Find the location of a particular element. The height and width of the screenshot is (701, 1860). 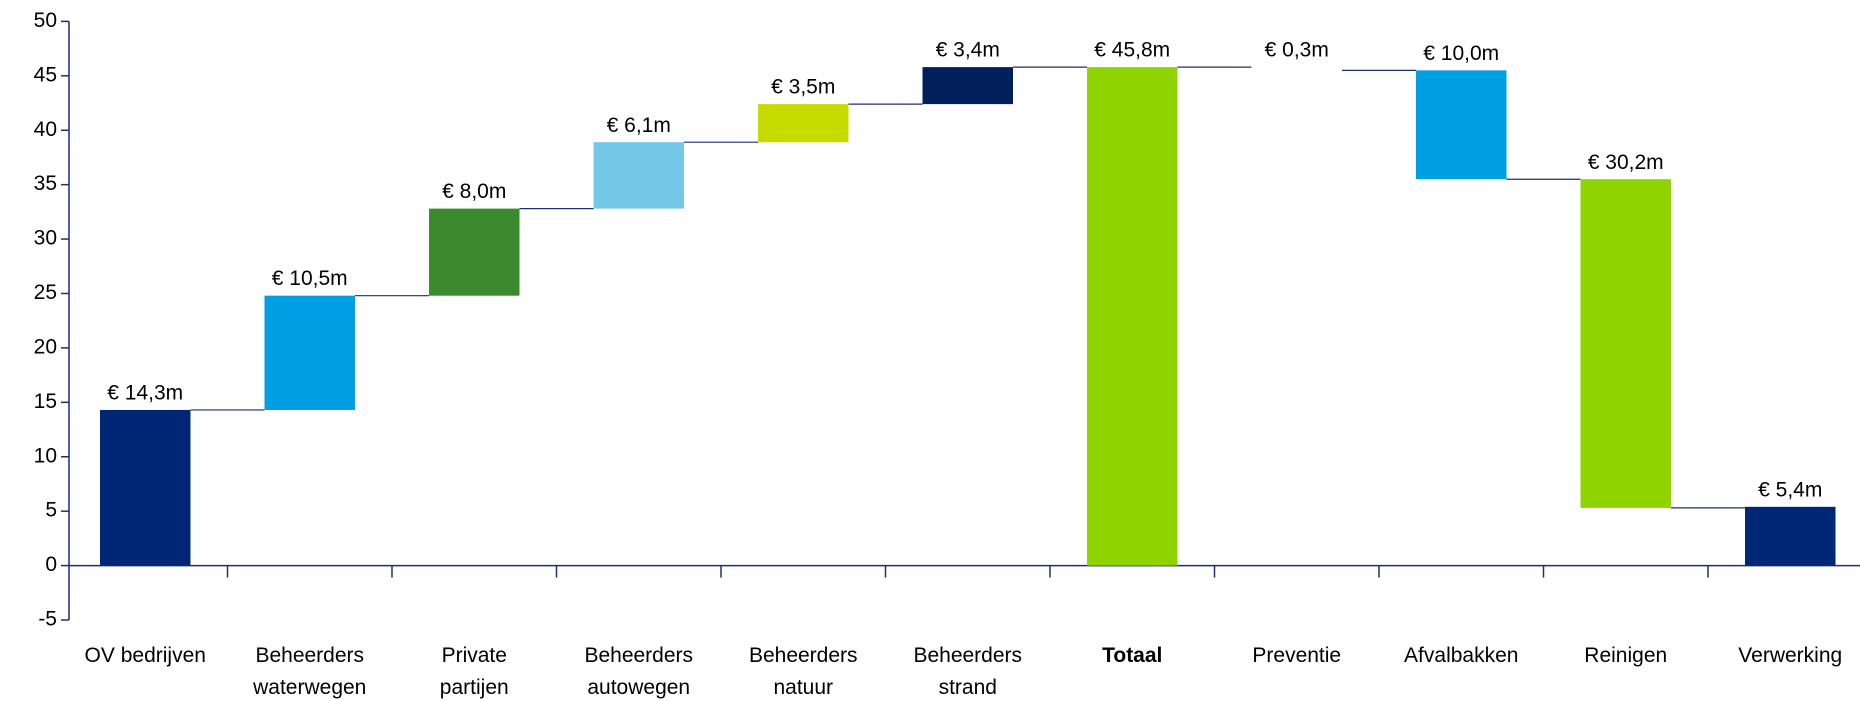

value-label: € 5,4m is located at coordinates (1790, 489).